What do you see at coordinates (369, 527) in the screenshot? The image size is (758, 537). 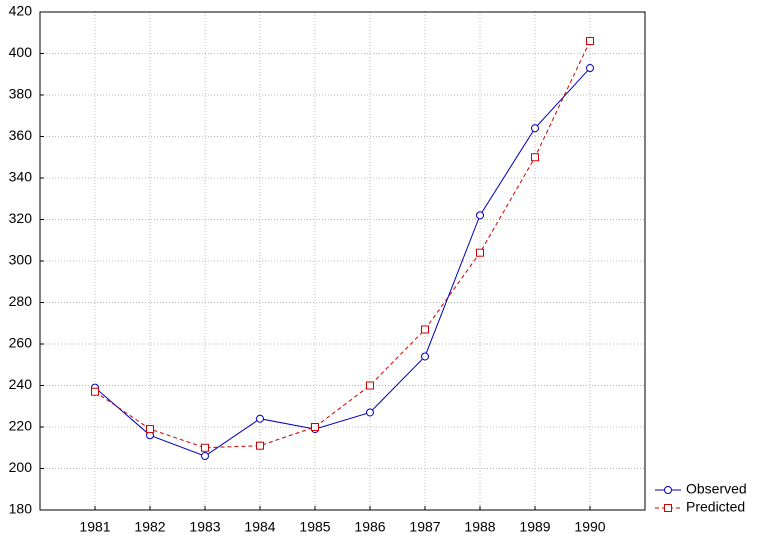 I see `x-tick-label: 1986` at bounding box center [369, 527].